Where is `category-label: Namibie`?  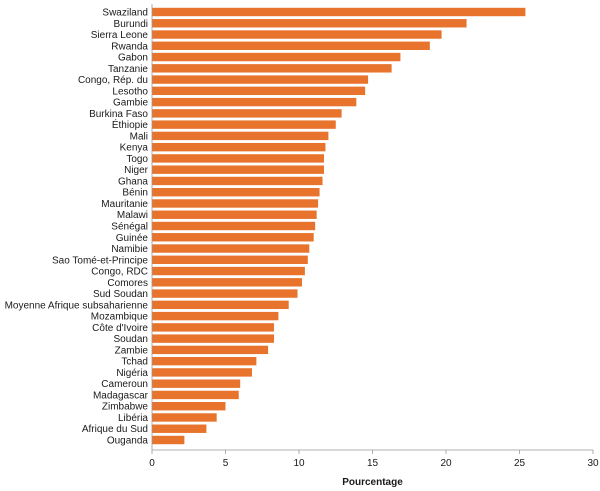 category-label: Namibie is located at coordinates (129, 249).